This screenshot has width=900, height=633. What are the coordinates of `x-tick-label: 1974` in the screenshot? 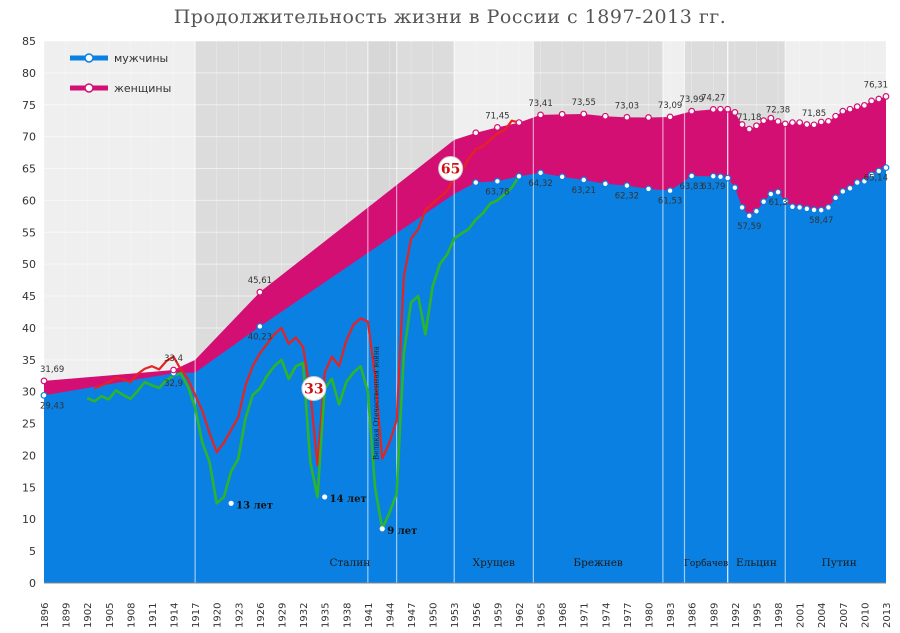 It's located at (606, 615).